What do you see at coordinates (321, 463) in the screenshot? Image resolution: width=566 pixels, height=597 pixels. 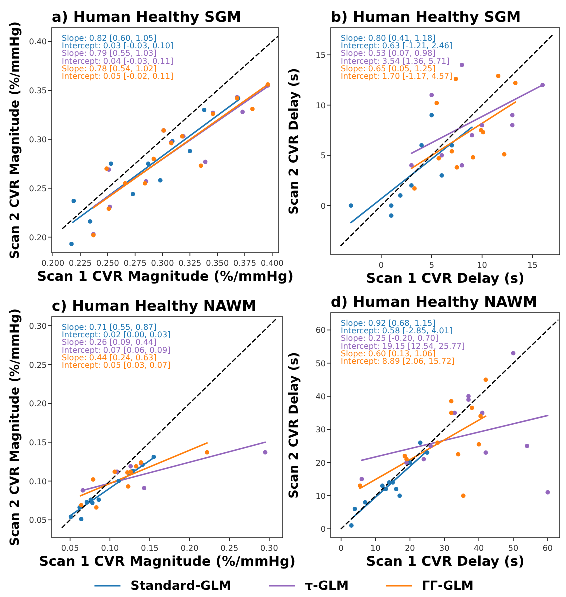 I see `y-tick-label: 20` at bounding box center [321, 463].